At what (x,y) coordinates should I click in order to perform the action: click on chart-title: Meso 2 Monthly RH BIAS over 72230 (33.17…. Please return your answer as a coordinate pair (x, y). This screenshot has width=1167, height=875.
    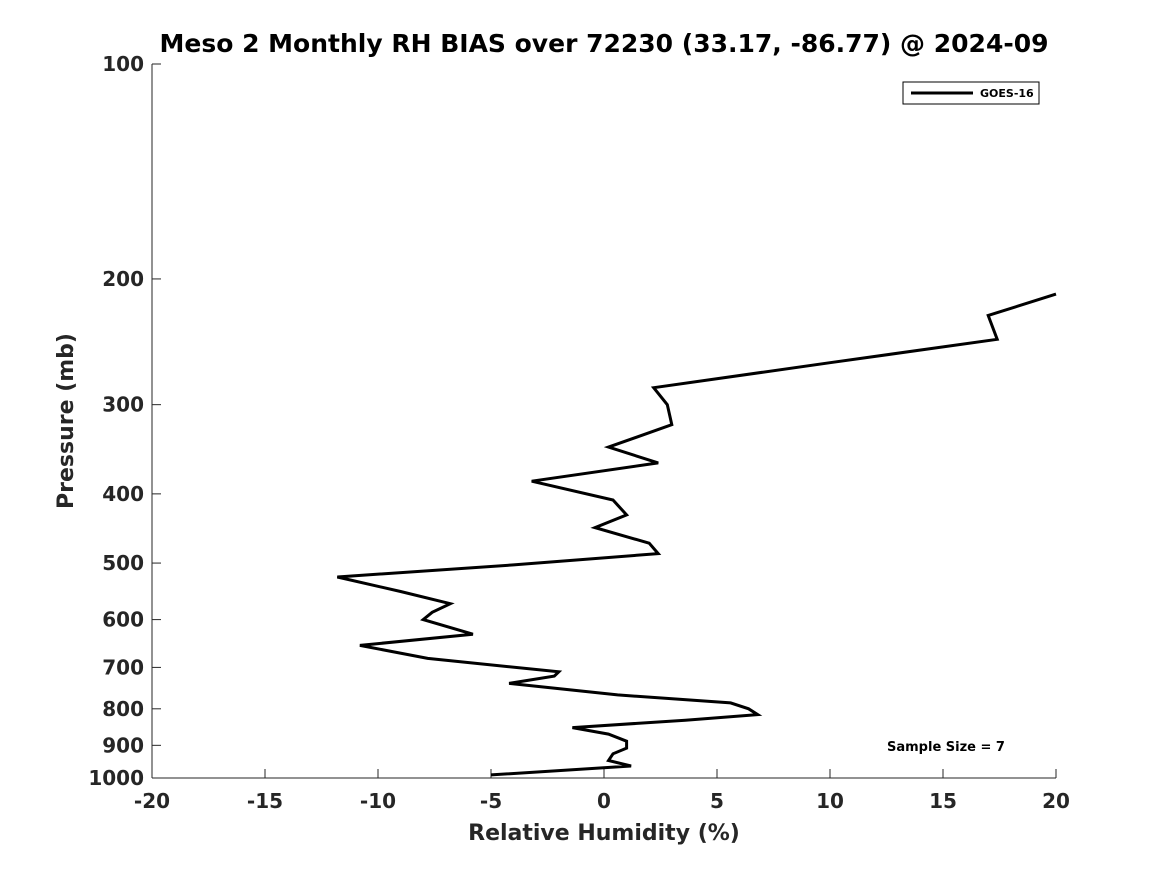
    Looking at the image, I should click on (603, 43).